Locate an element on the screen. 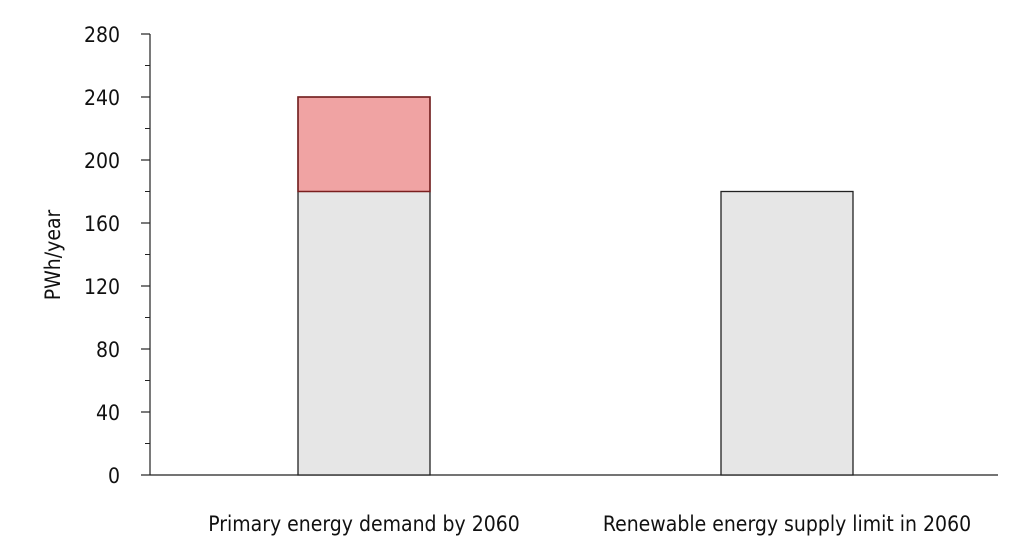  y-axis-title: PWh/year is located at coordinates (53, 254).